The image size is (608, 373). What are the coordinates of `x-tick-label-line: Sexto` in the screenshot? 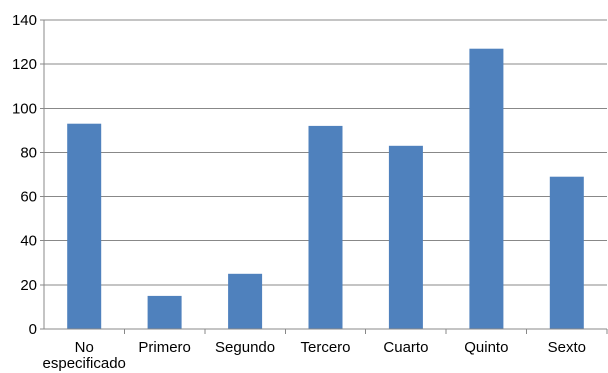 It's located at (567, 347).